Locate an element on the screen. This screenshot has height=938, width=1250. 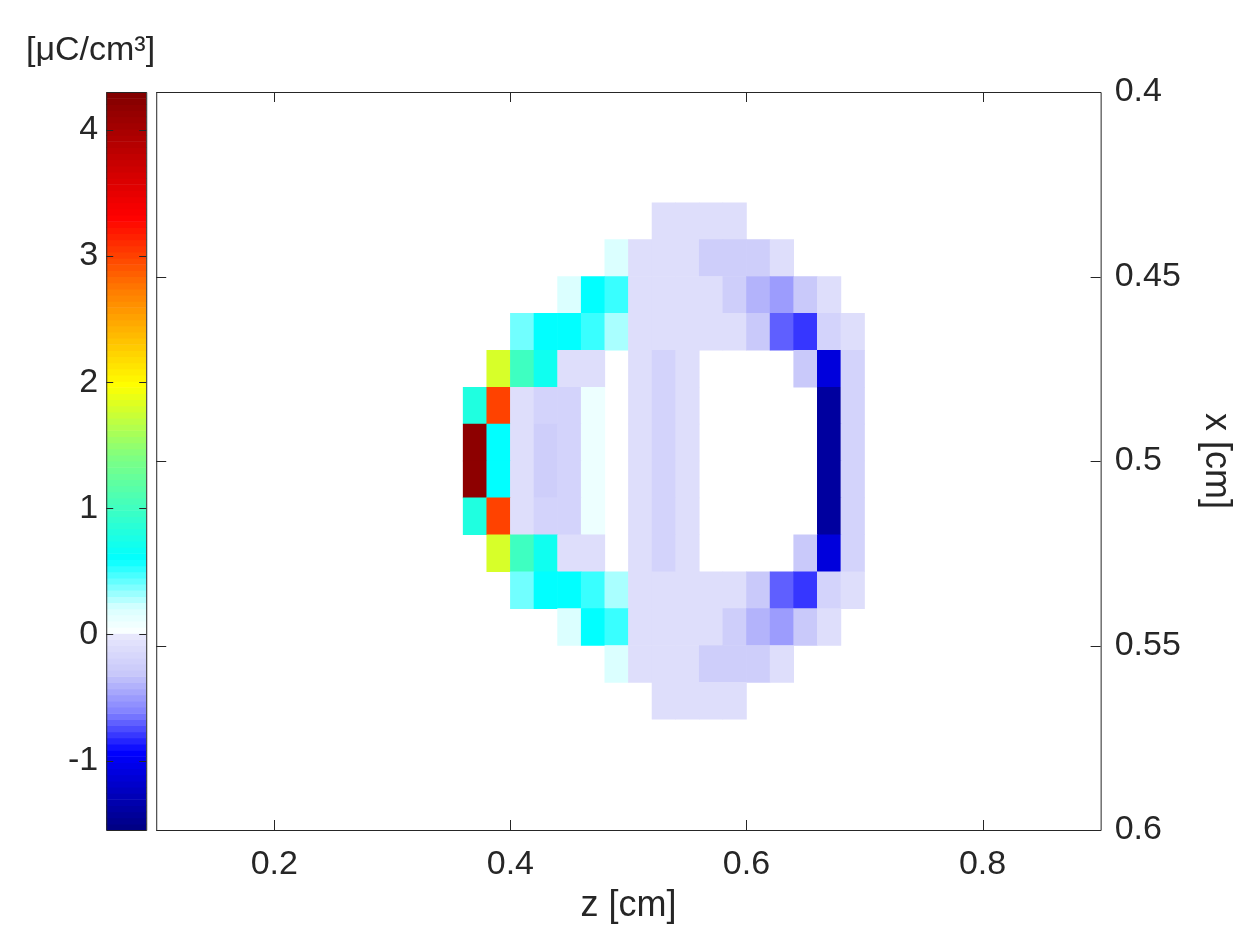
color-bar-label: -1 is located at coordinates (83, 757).